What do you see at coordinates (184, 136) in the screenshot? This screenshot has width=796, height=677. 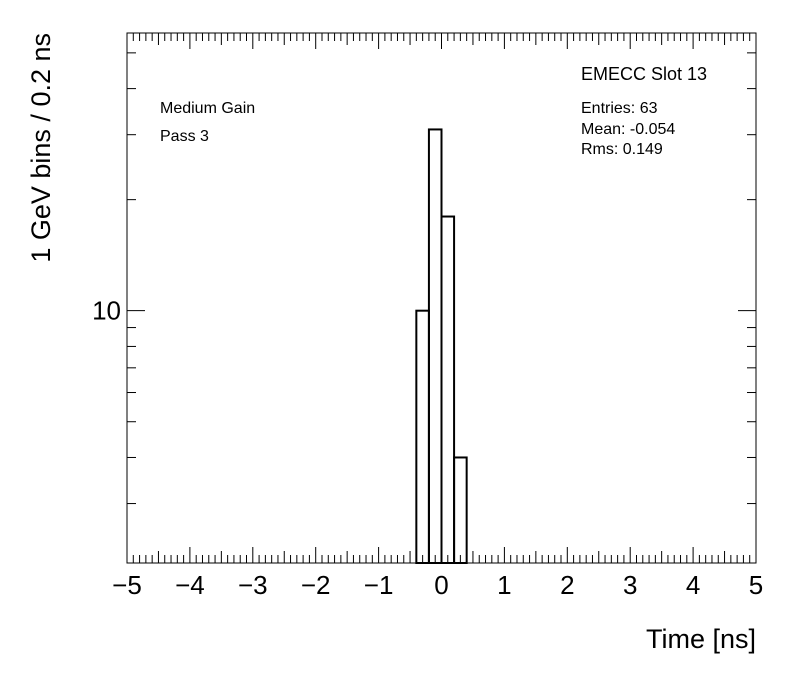 I see `annotation: Pass 3` at bounding box center [184, 136].